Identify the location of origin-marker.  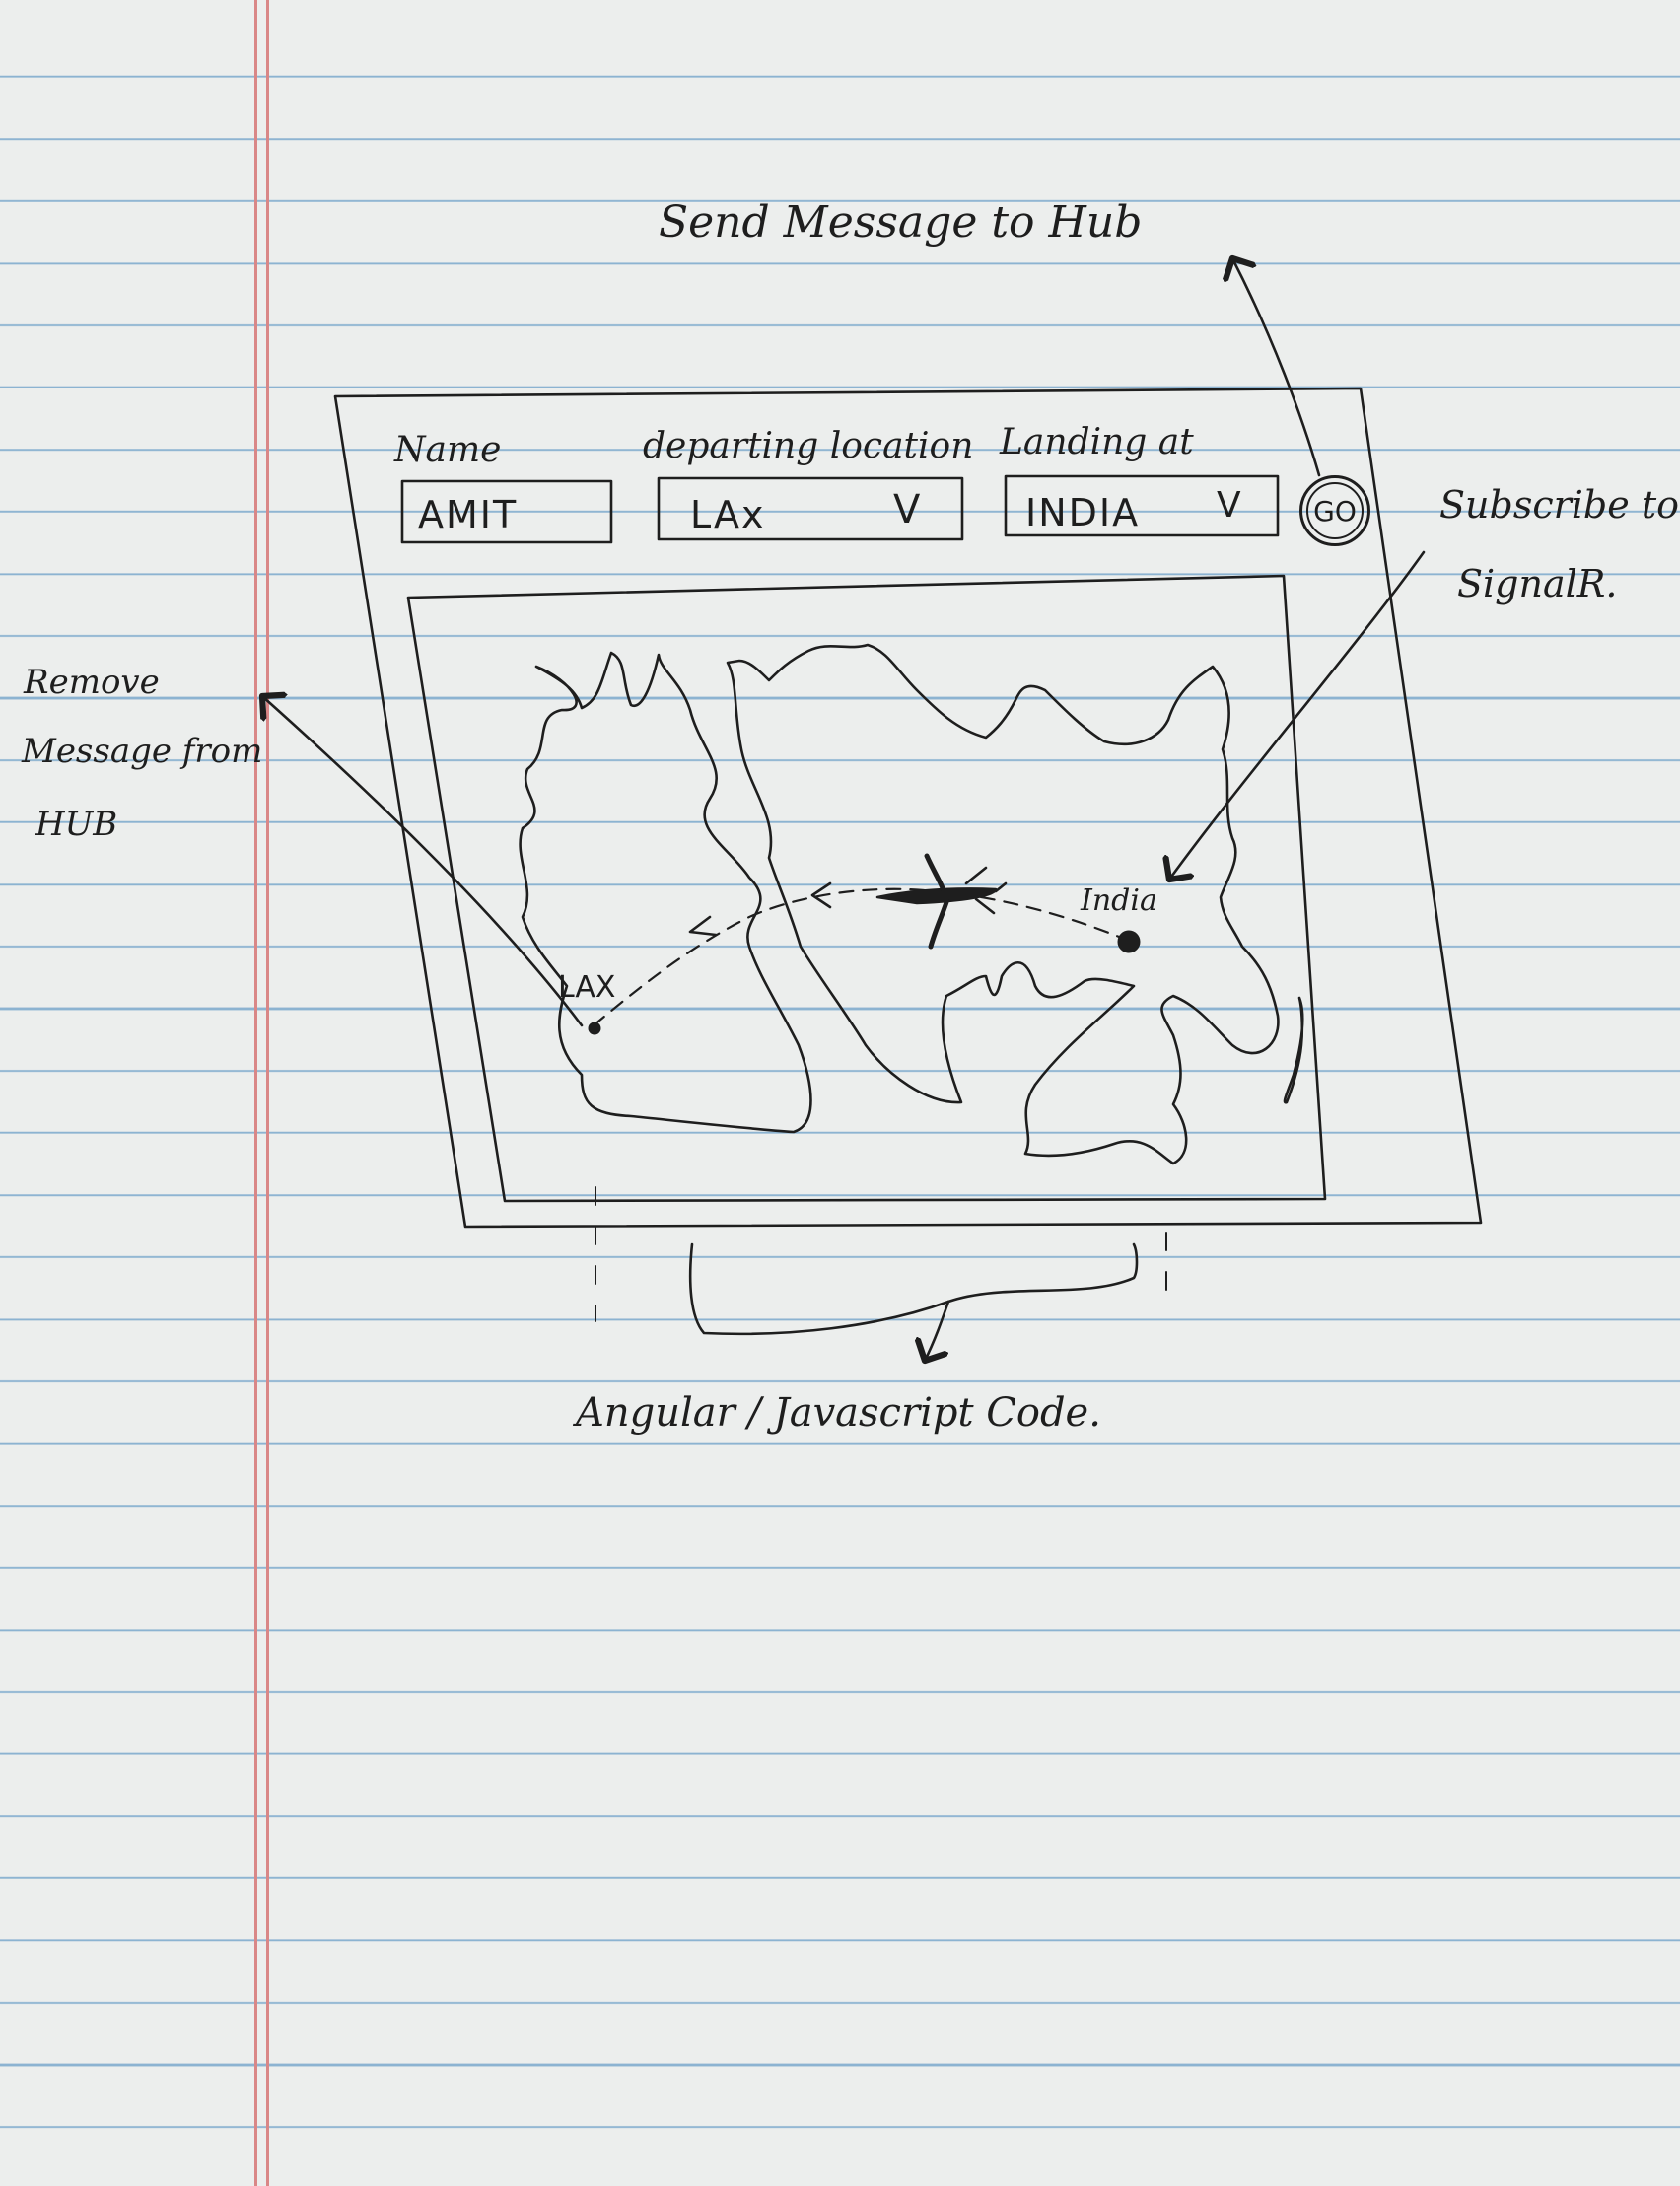
(594, 1028).